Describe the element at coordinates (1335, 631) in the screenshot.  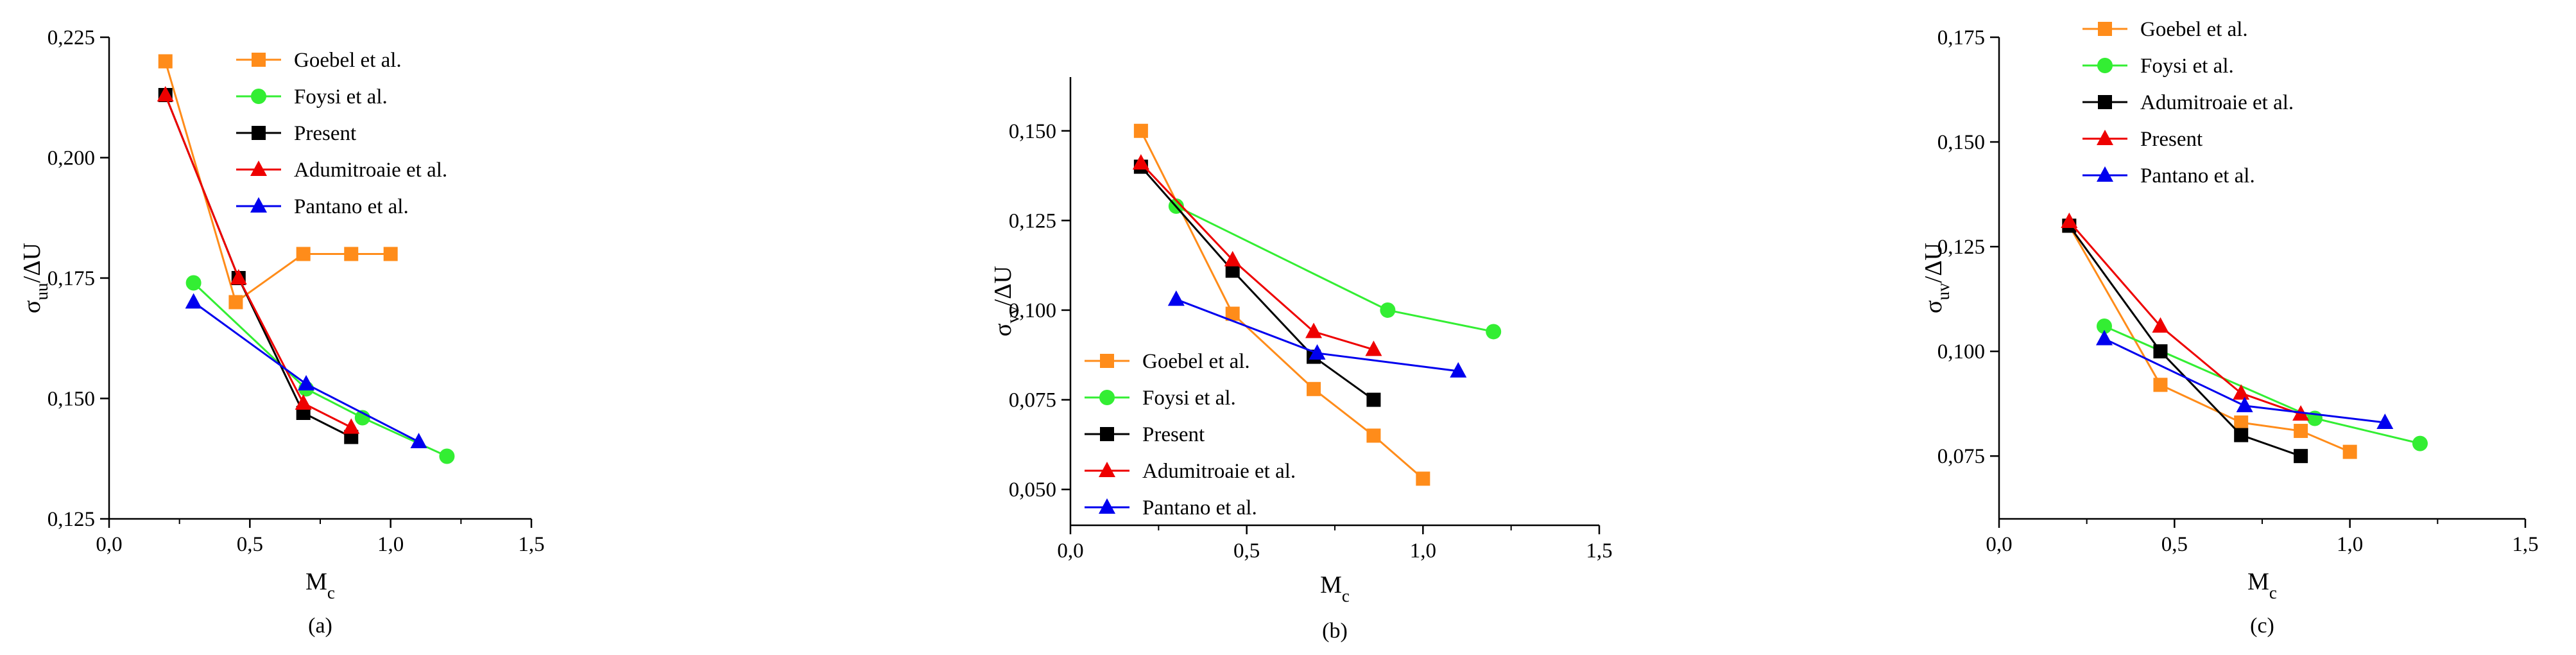
I see `panel-caption: (b)` at that location.